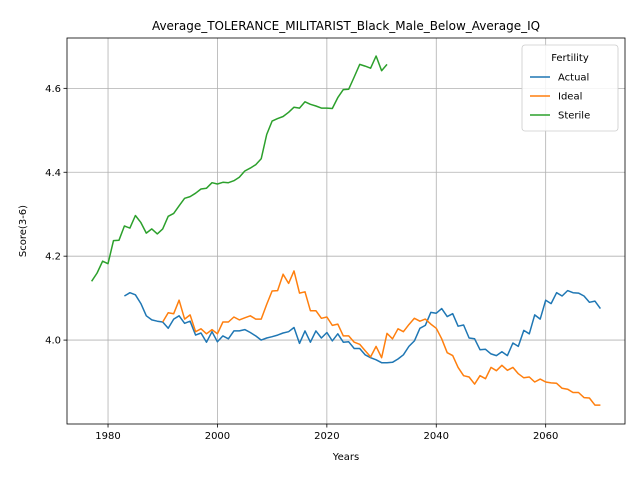 The image size is (640, 480). What do you see at coordinates (573, 78) in the screenshot?
I see `legend-label-actual: Actual` at bounding box center [573, 78].